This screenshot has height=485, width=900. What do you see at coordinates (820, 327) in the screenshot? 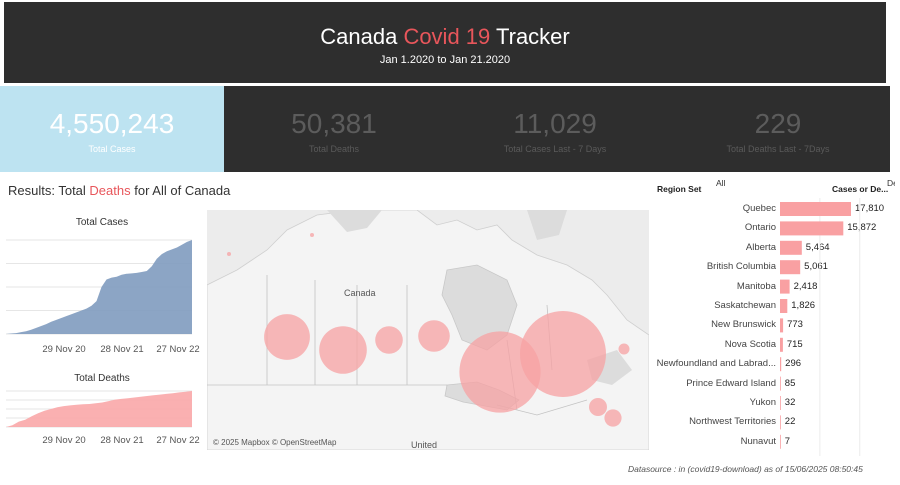
I see `region-bar-grid` at bounding box center [820, 327].